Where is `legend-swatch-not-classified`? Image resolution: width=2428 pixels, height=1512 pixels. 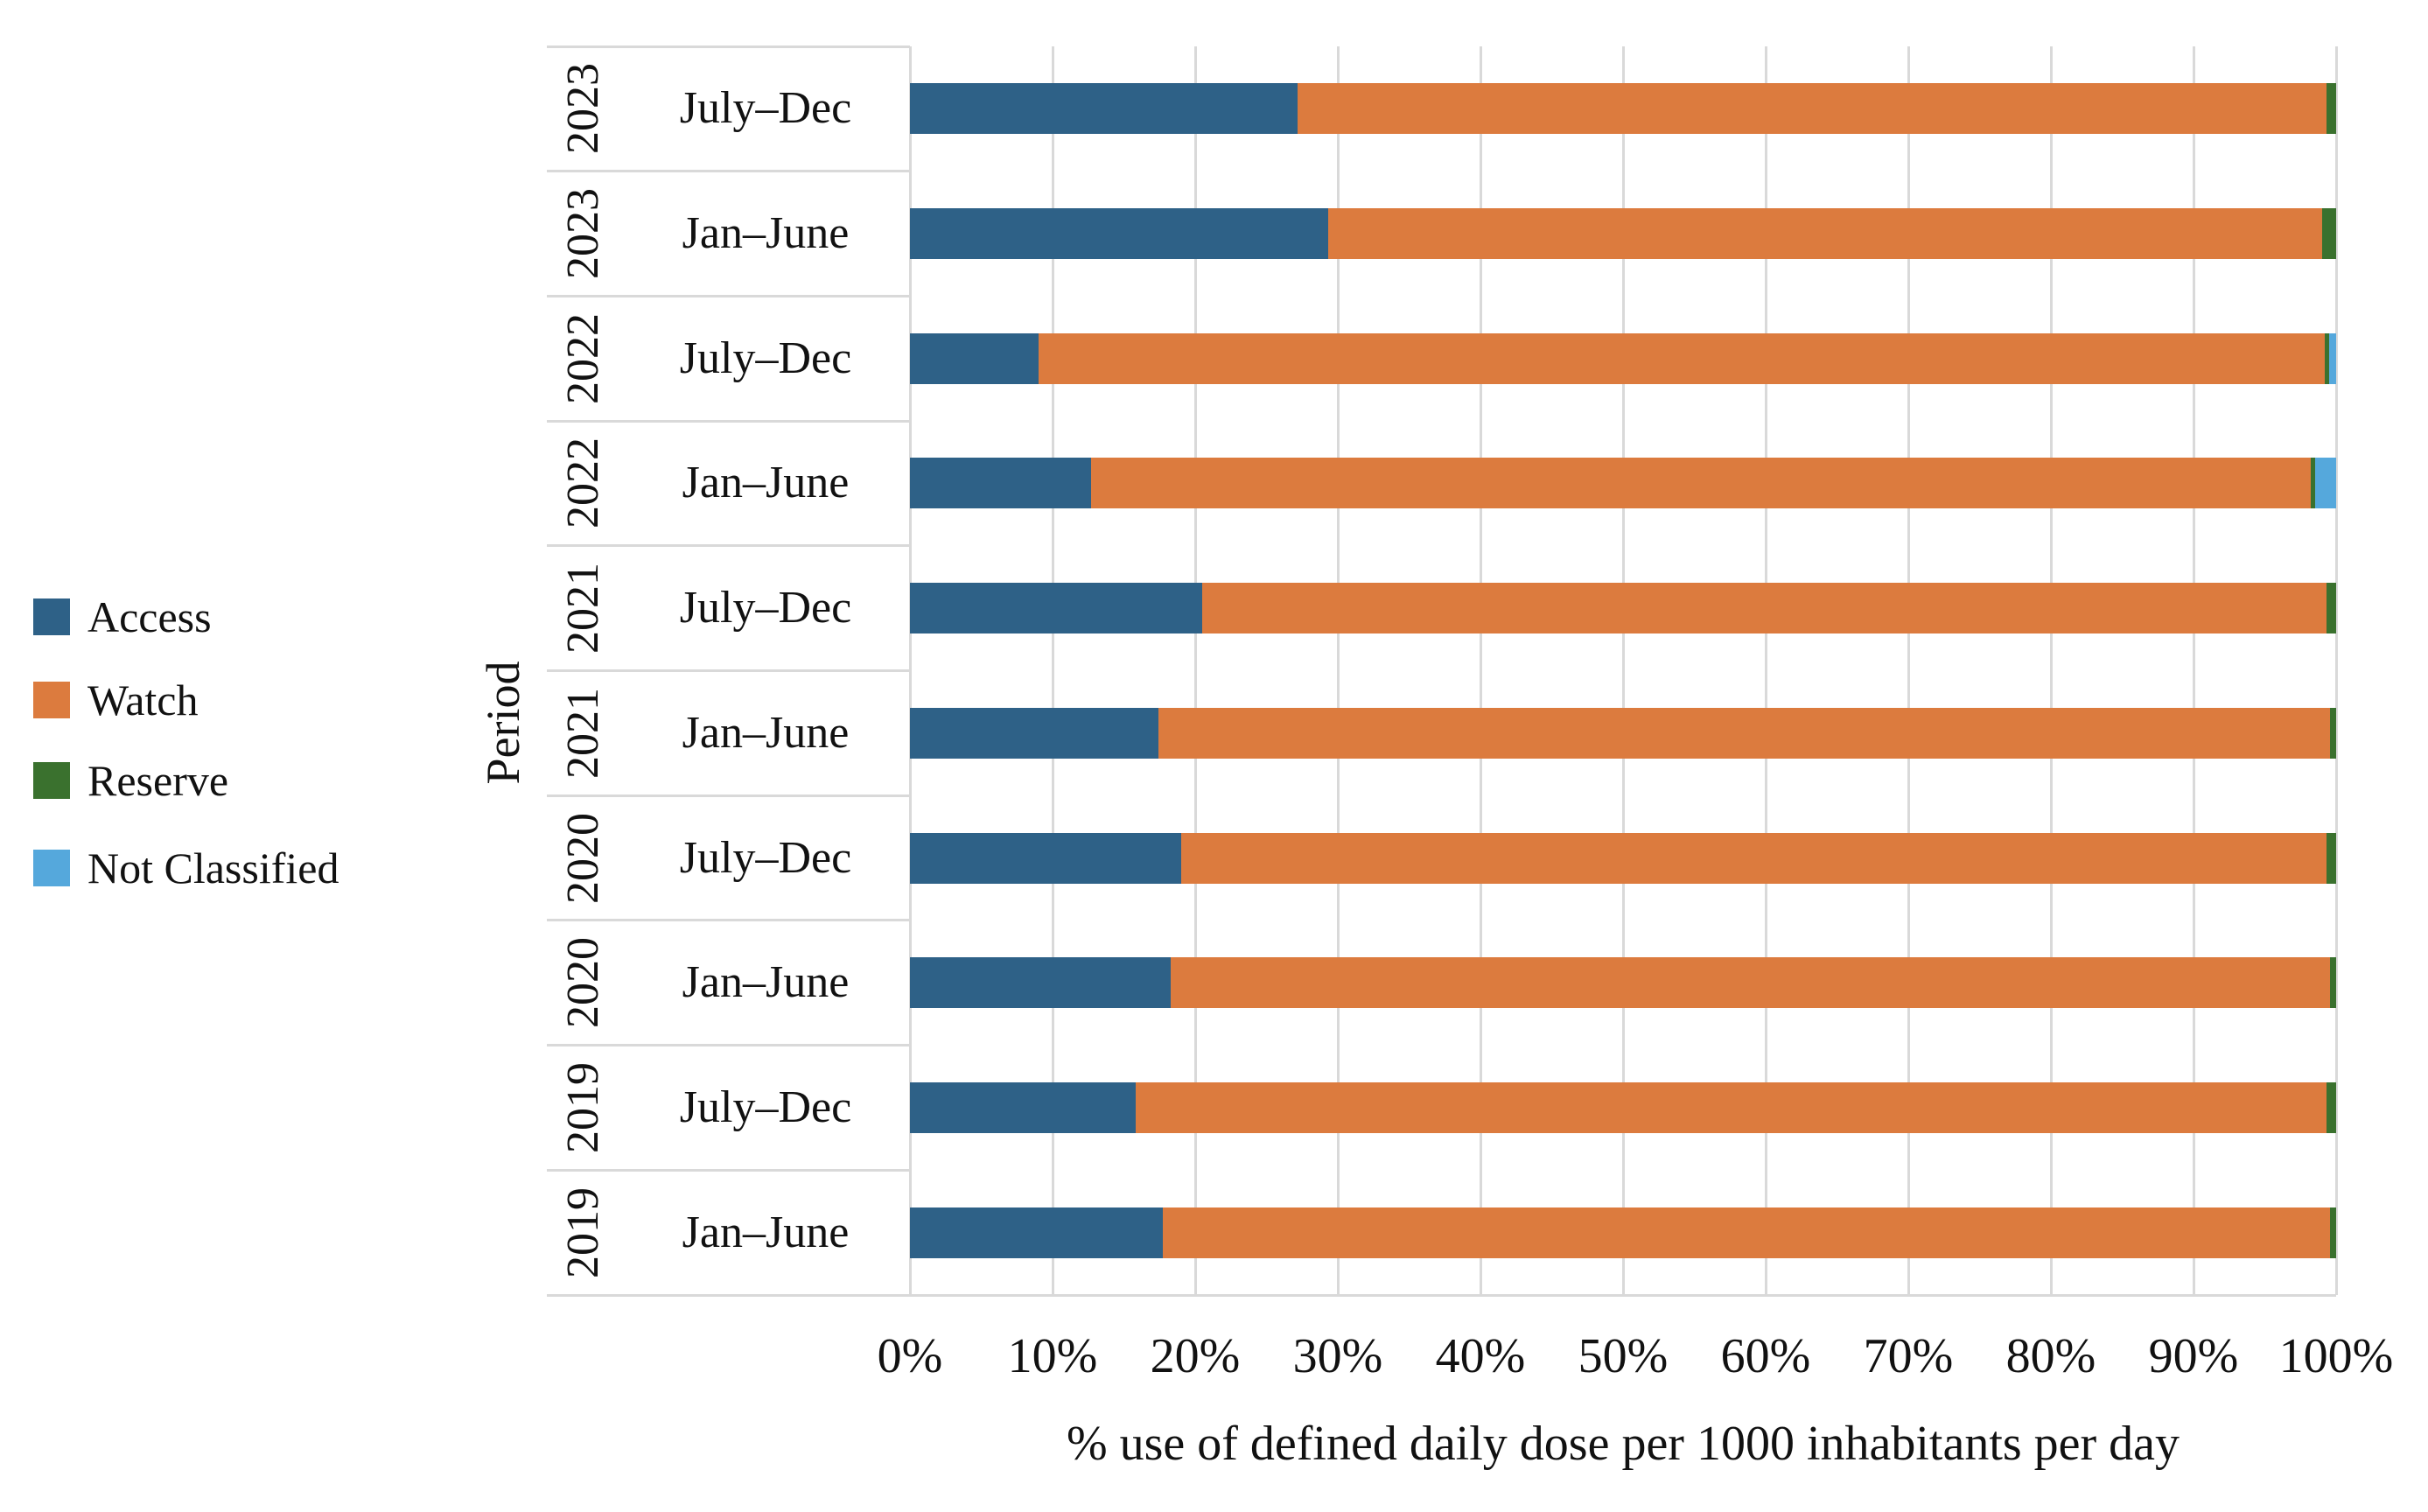
legend-swatch-not-classified is located at coordinates (51, 868).